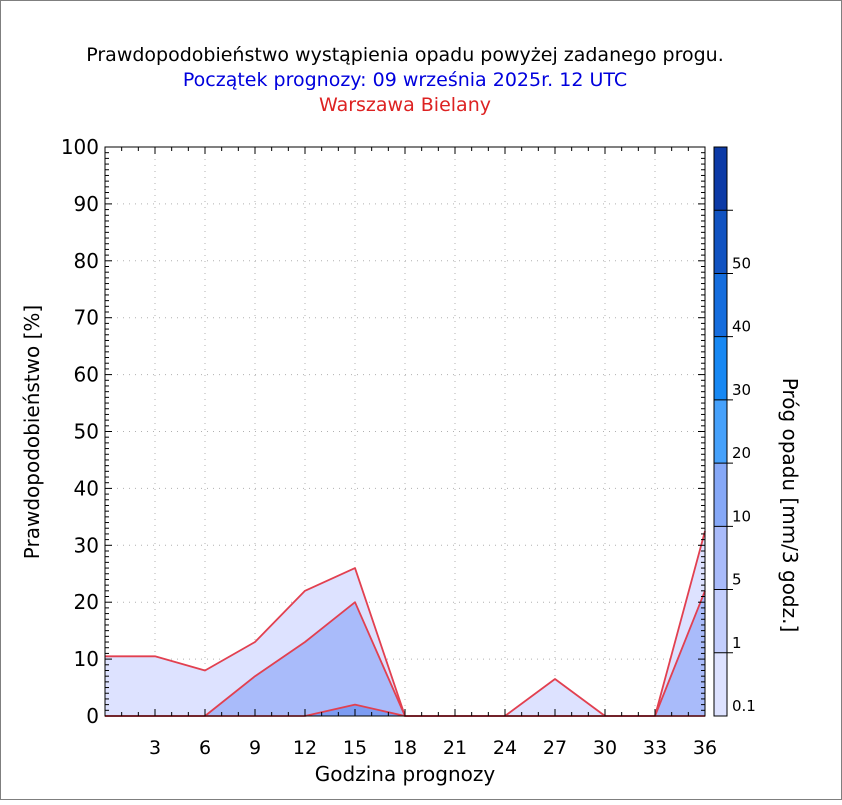 The height and width of the screenshot is (805, 842). Describe the element at coordinates (86, 261) in the screenshot. I see `y-tick-label: 80` at that location.